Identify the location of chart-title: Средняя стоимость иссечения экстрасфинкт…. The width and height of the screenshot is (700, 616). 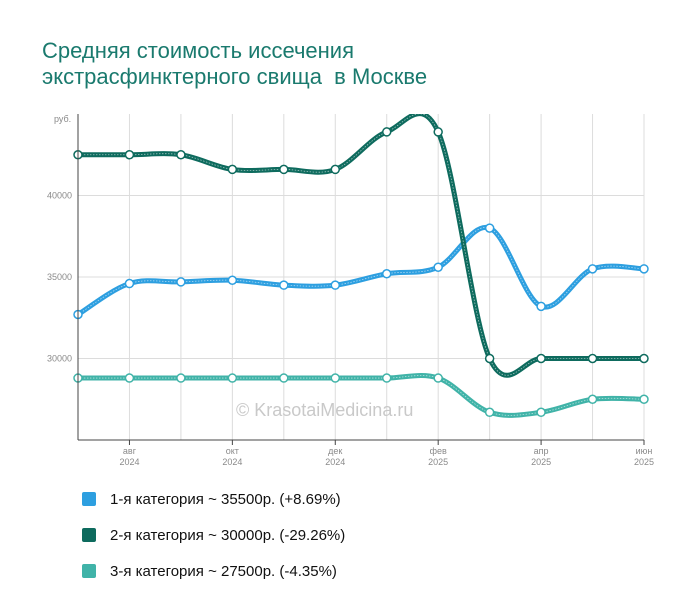
(352, 64).